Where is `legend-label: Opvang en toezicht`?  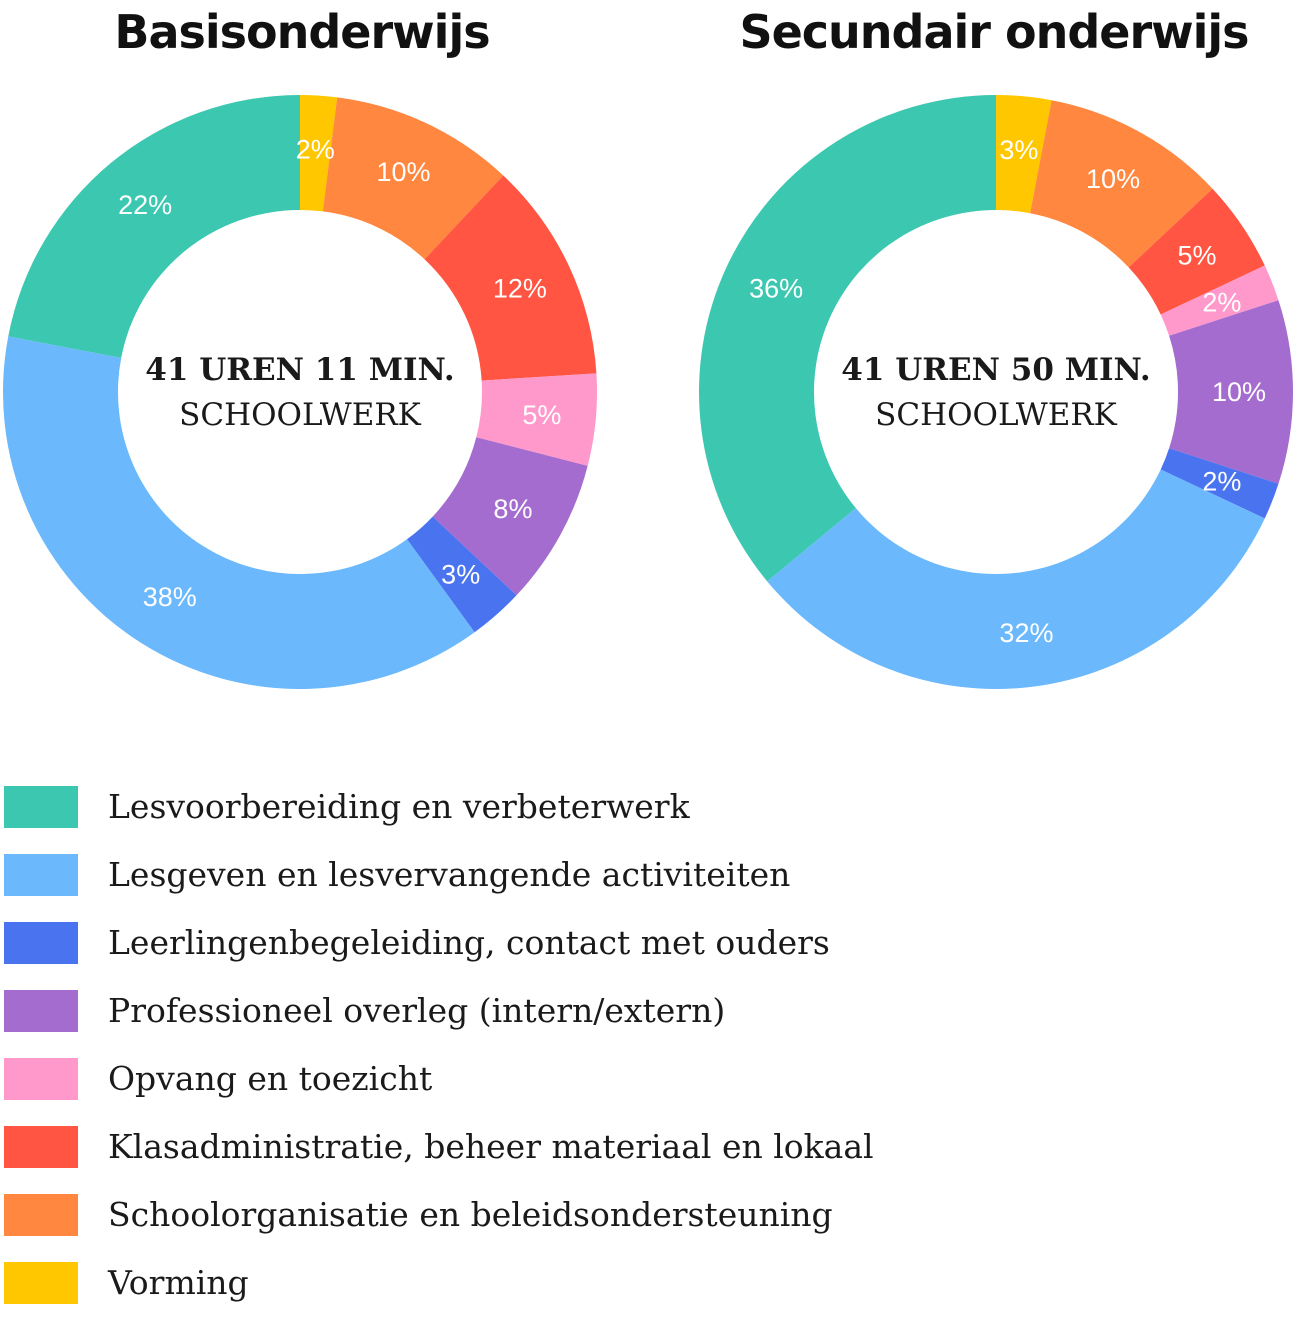 legend-label: Opvang en toezicht is located at coordinates (270, 1078).